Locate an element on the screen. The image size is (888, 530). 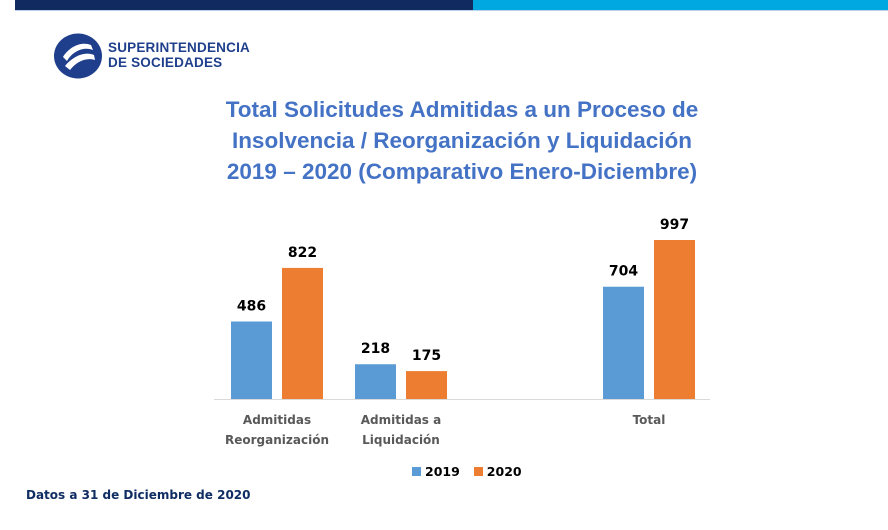
legend-swatch-2020 is located at coordinates (478, 471).